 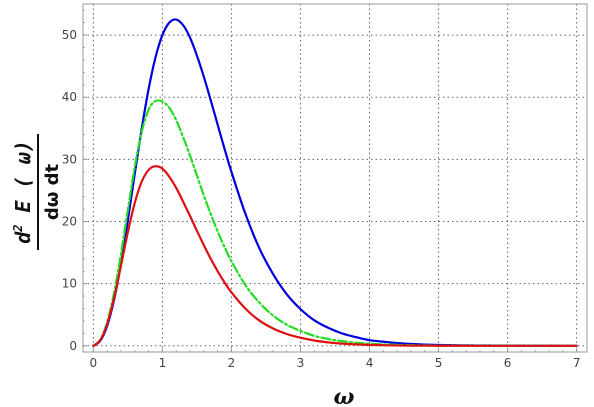 I want to click on x-tick-label: 7, so click(x=577, y=363).